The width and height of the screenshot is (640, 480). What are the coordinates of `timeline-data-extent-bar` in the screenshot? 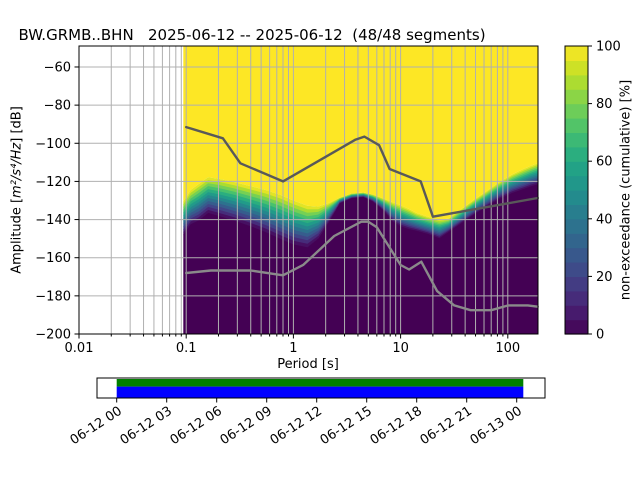 It's located at (320, 392).